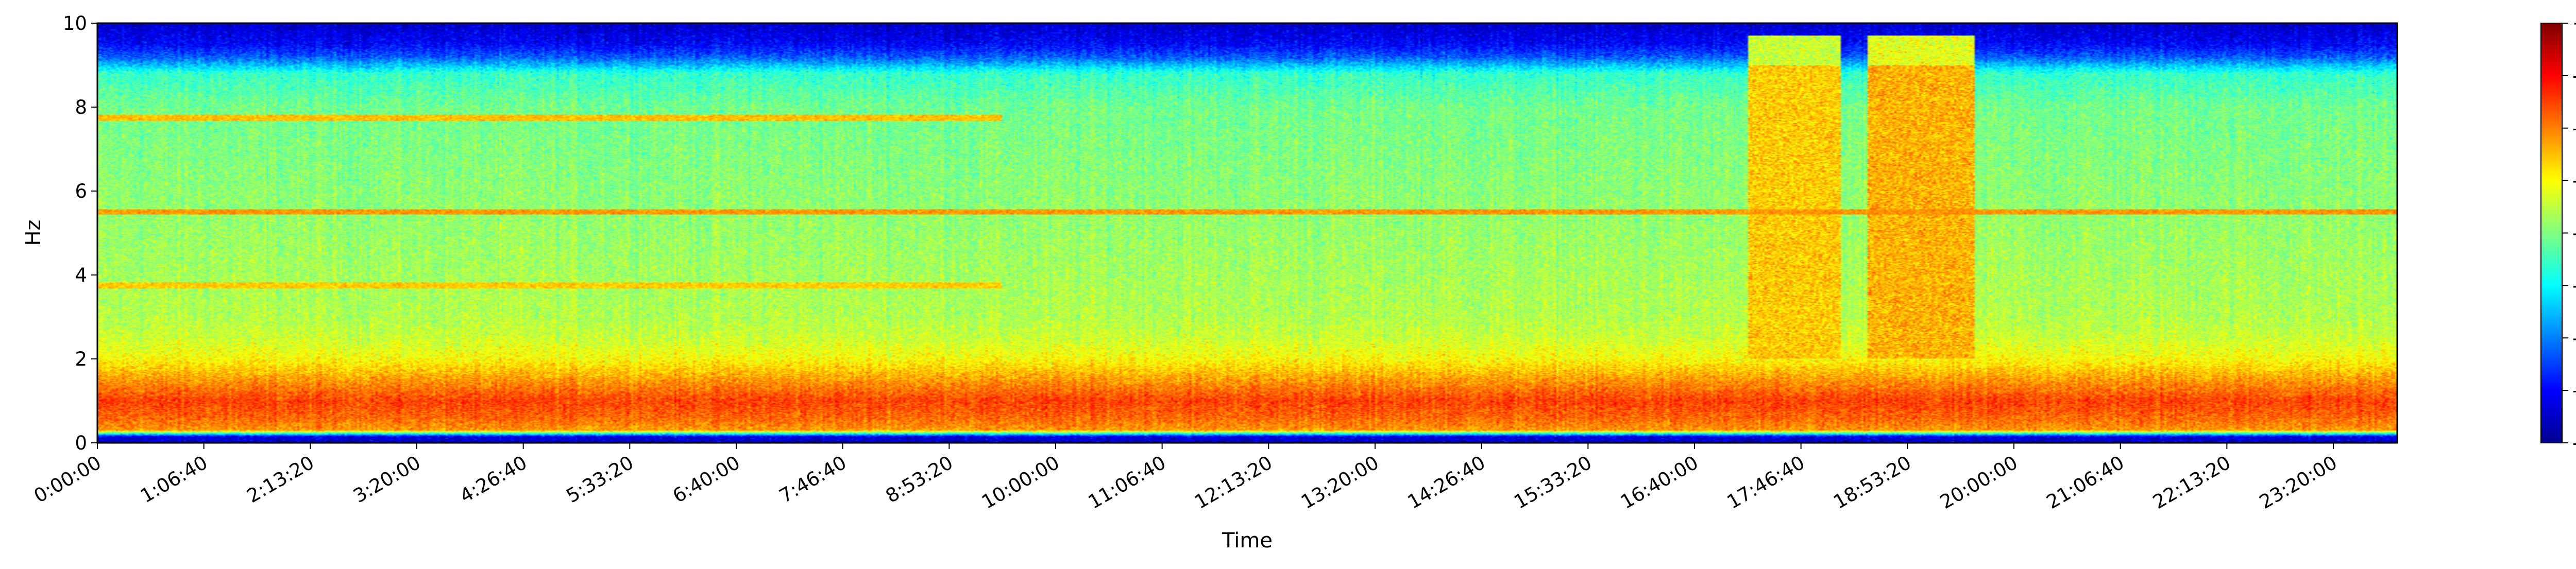 This screenshot has width=2576, height=569. What do you see at coordinates (812, 480) in the screenshot?
I see `x-tick-label: 7:46:40` at bounding box center [812, 480].